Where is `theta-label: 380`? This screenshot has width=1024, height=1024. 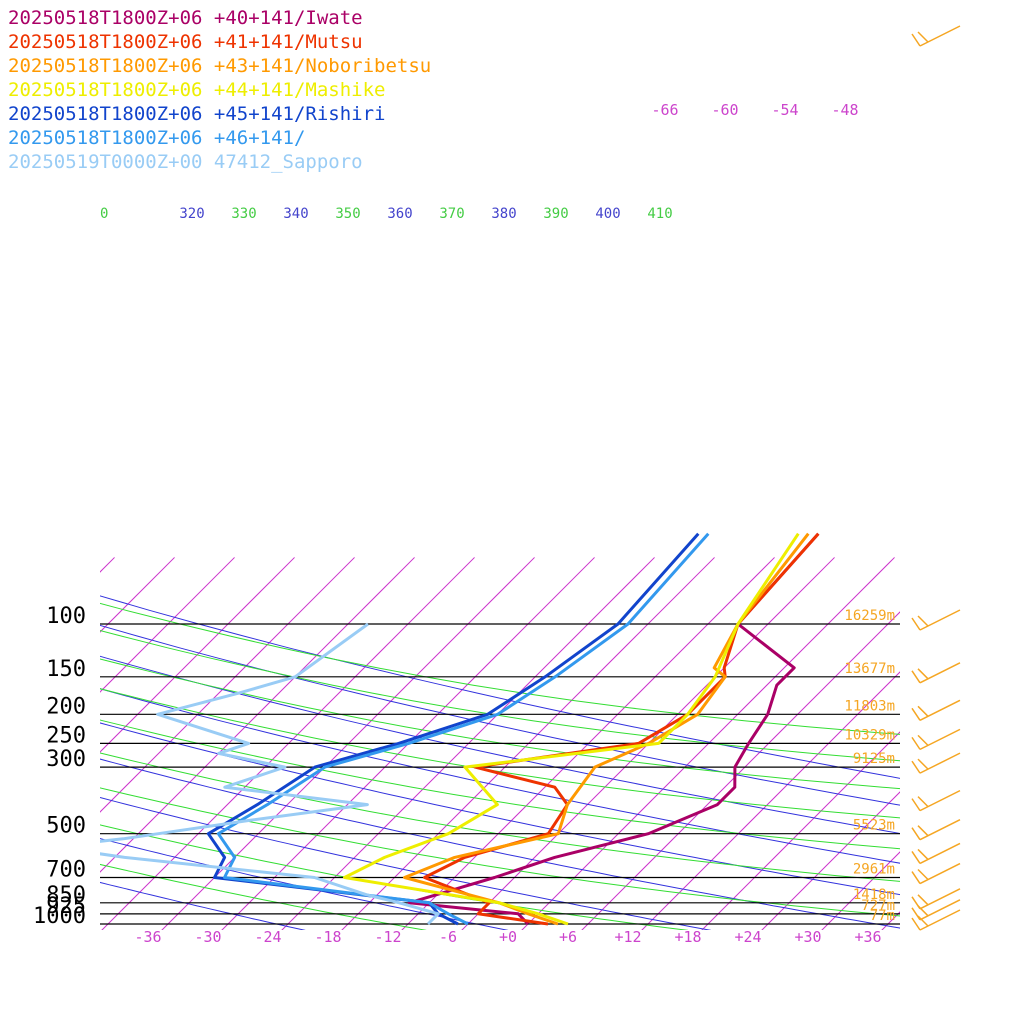
theta-label: 380 is located at coordinates (503, 214).